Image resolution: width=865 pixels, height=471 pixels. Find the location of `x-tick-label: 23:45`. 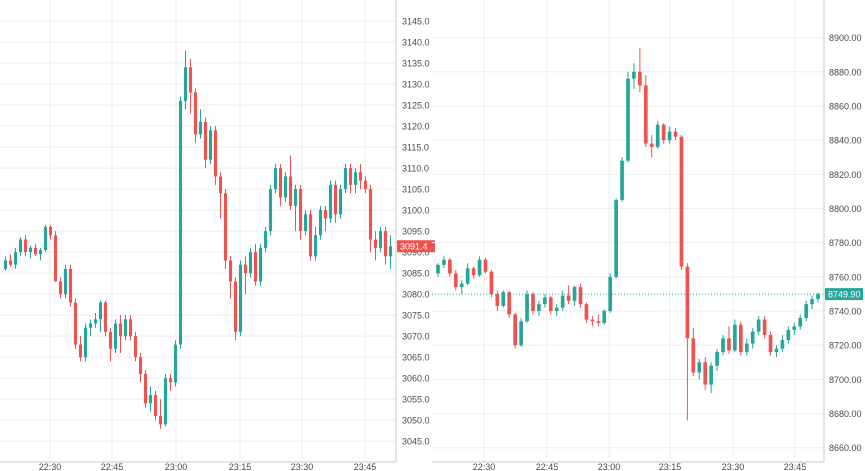

x-tick-label: 23:45 is located at coordinates (795, 466).